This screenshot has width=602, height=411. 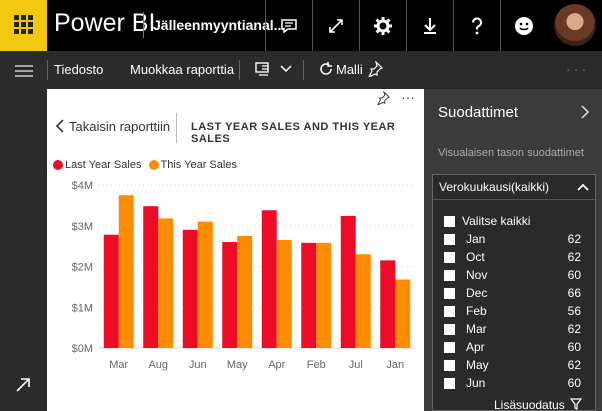 I want to click on filter-item: Dec 66, so click(x=515, y=294).